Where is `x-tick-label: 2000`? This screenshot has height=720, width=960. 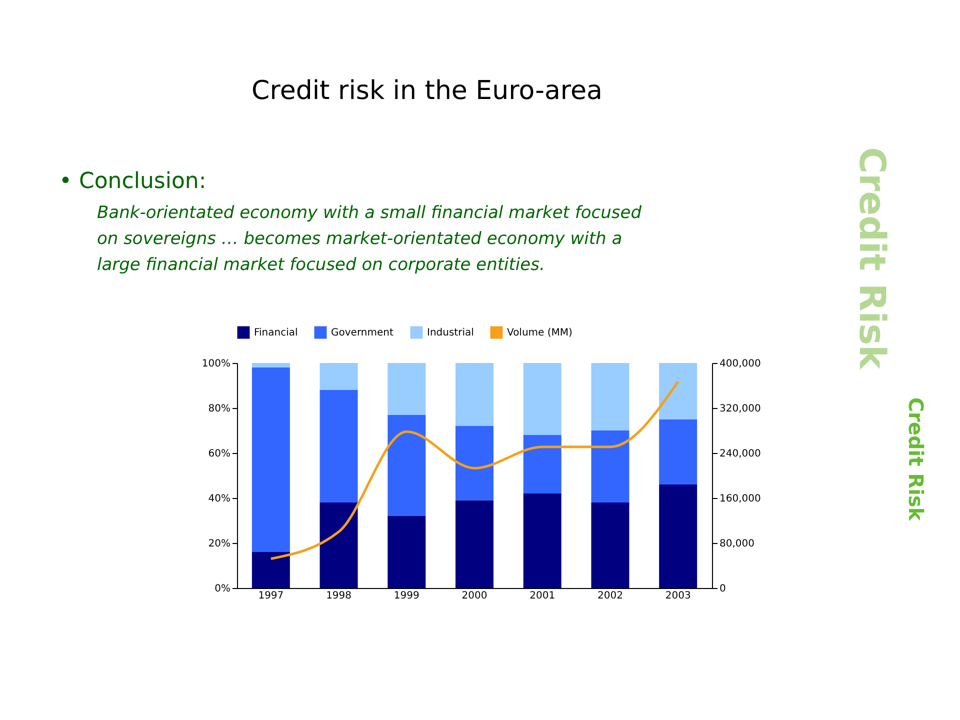
x-tick-label: 2000 is located at coordinates (475, 596).